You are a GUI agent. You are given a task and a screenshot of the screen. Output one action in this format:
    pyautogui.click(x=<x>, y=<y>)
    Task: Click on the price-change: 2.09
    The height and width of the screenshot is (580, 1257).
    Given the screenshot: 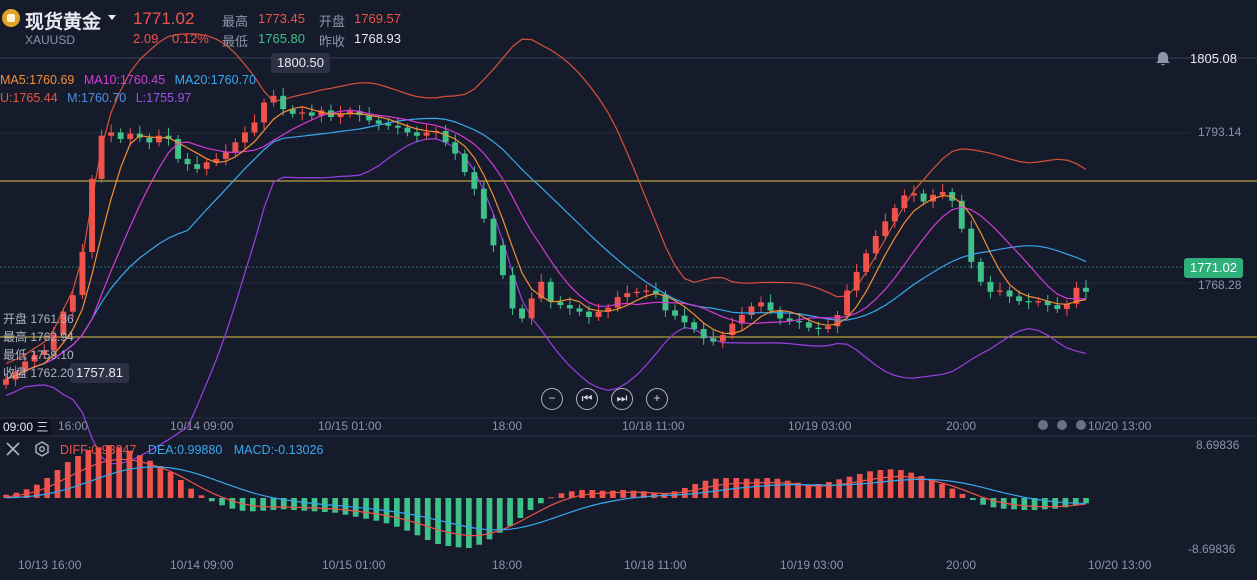 What is the action you would take?
    pyautogui.click(x=146, y=38)
    